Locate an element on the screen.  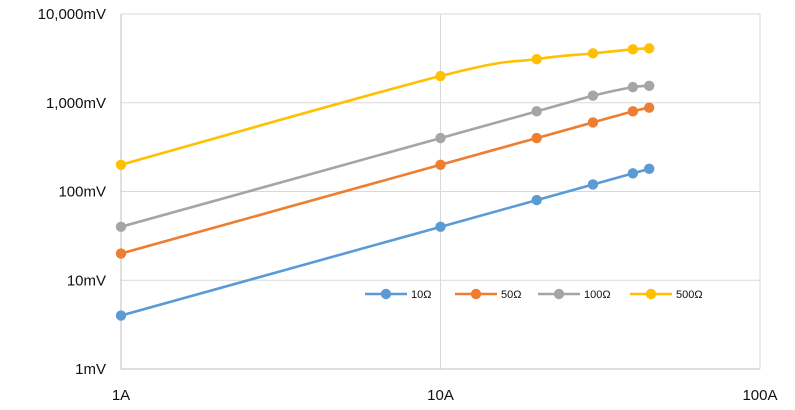
x-tick-label: 10A is located at coordinates (440, 395).